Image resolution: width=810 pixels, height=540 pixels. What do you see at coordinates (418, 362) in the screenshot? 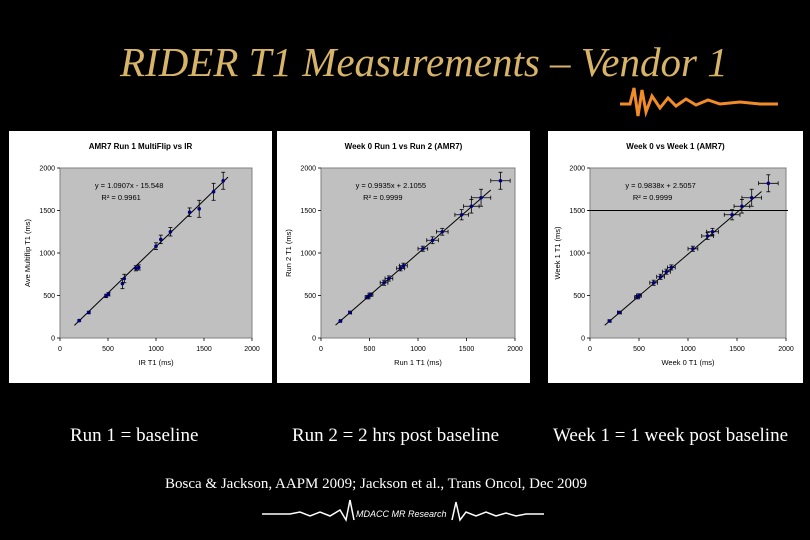
I see `x-axis-label: Run 1 T1 (ms)` at bounding box center [418, 362].